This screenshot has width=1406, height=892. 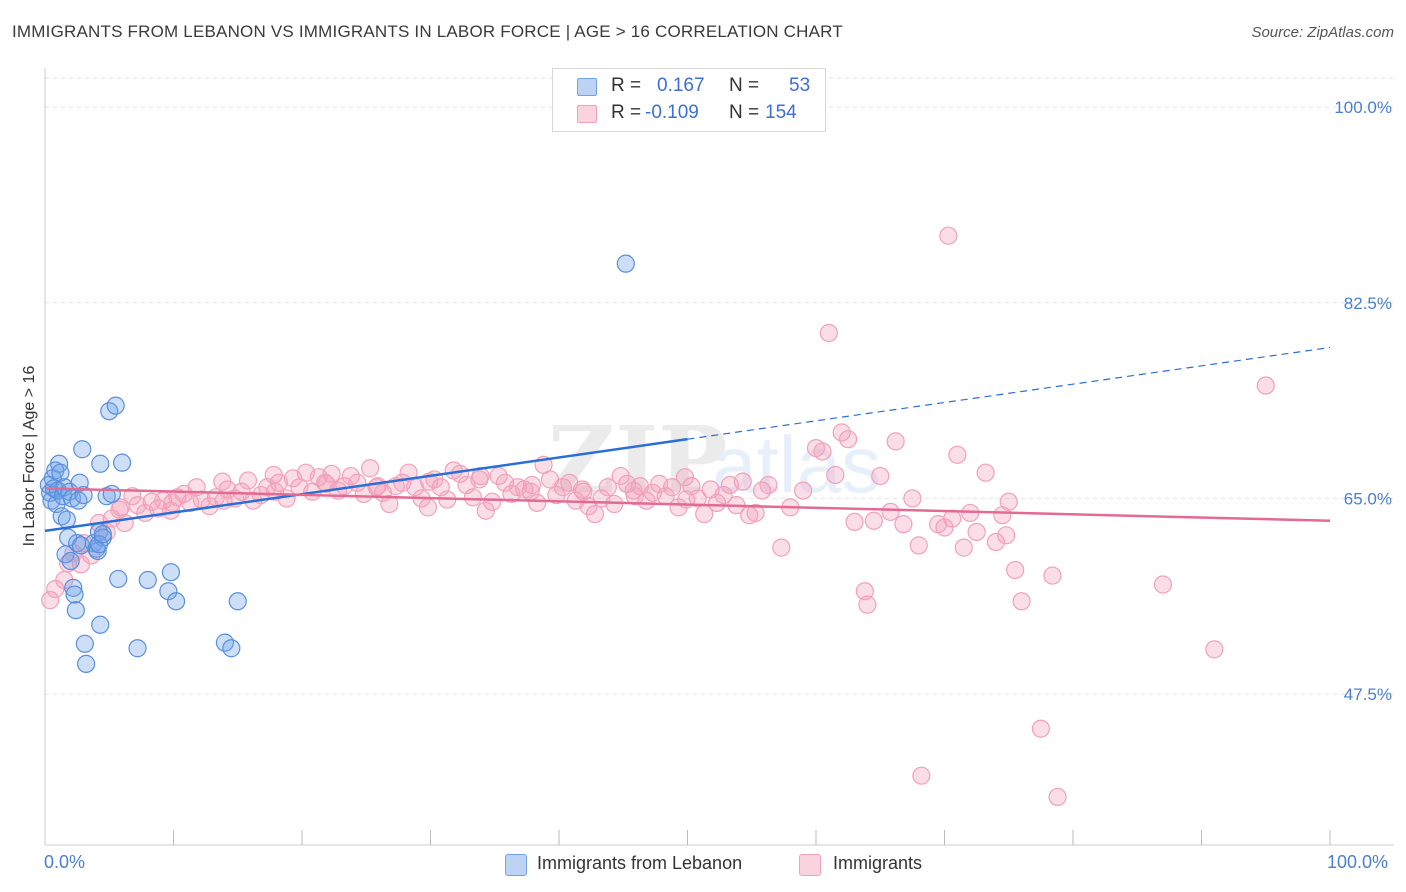 I want to click on x-tick-label-min: 0.0%, so click(x=65, y=862).